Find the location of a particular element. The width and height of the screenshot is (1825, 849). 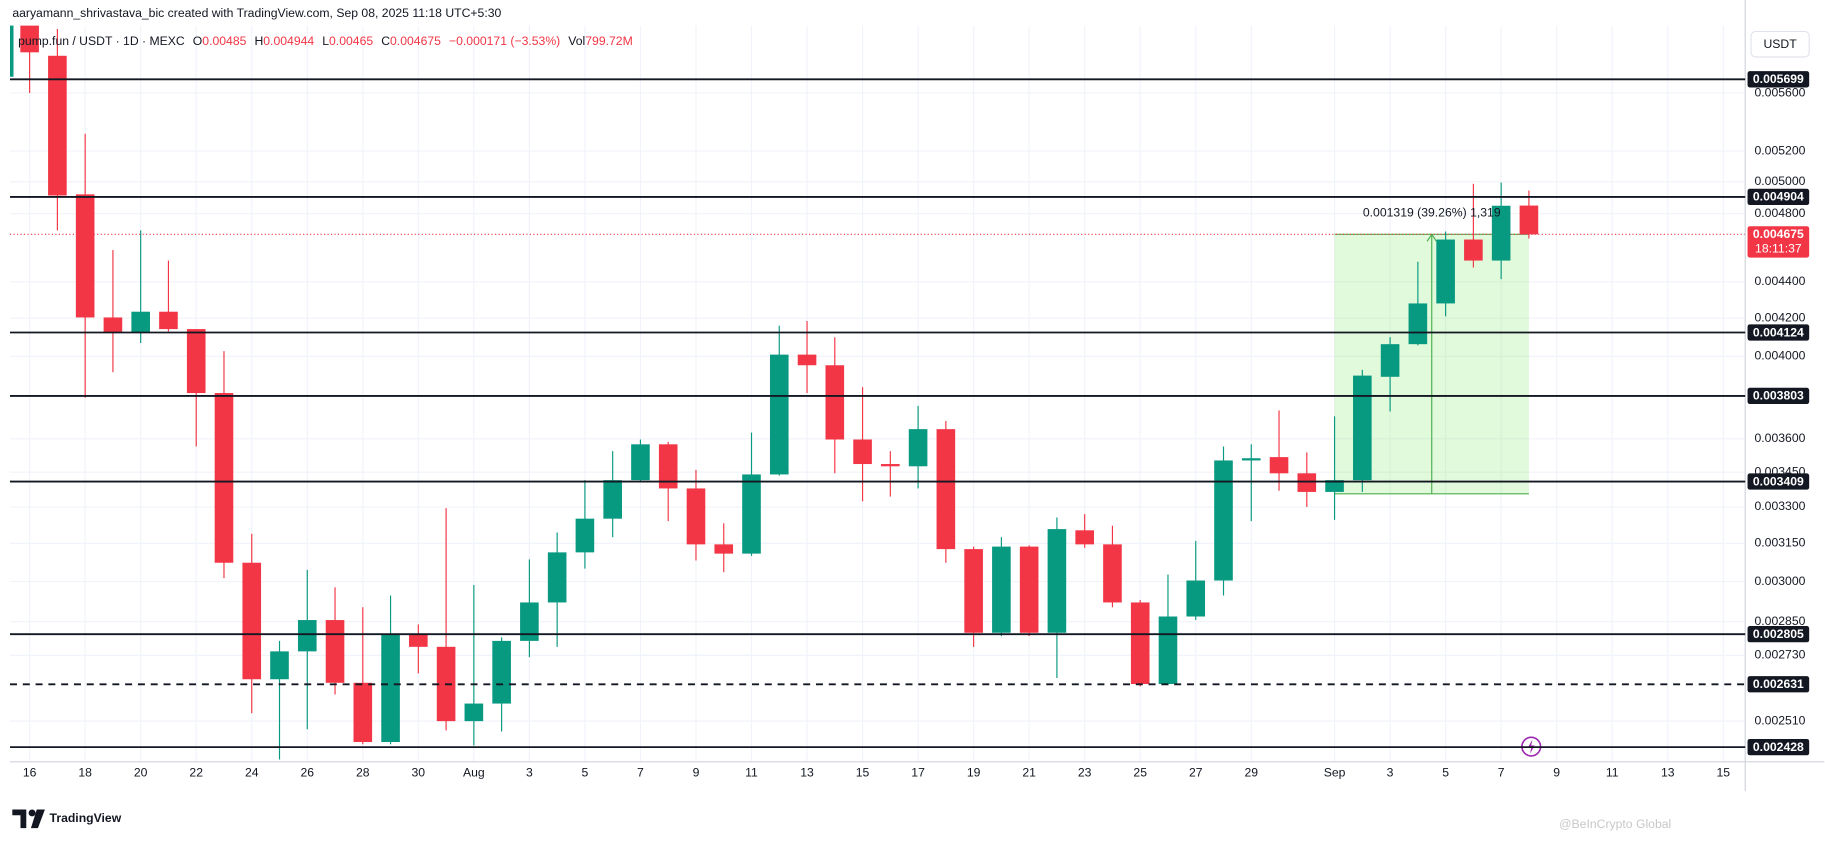

y-tick-label: 0.003150 is located at coordinates (1780, 543).